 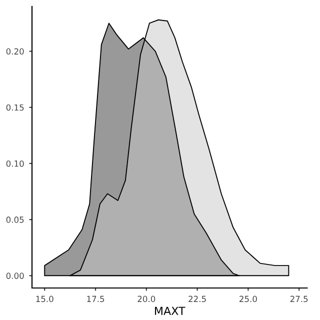 What do you see at coordinates (147, 299) in the screenshot?
I see `x-tick-label: 20.0` at bounding box center [147, 299].